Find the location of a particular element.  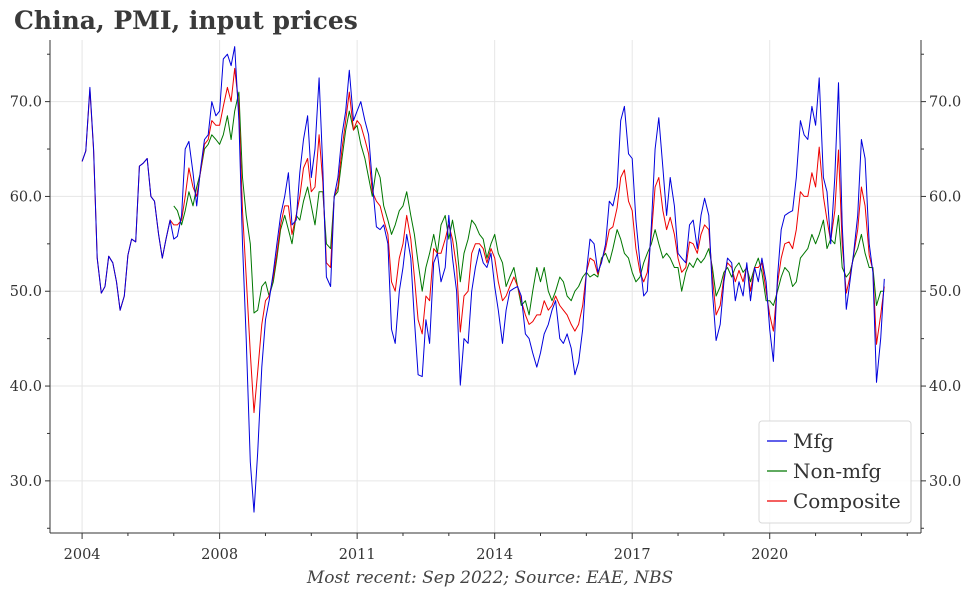

legend-label-composite: Composite is located at coordinates (847, 501).